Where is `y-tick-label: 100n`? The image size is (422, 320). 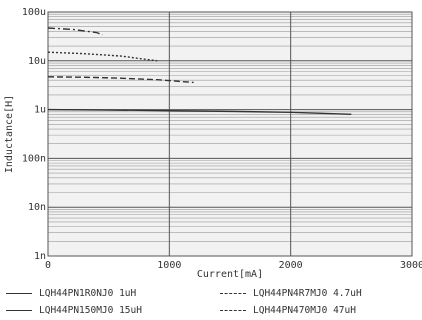
y-tick-label: 100n is located at coordinates (34, 158).